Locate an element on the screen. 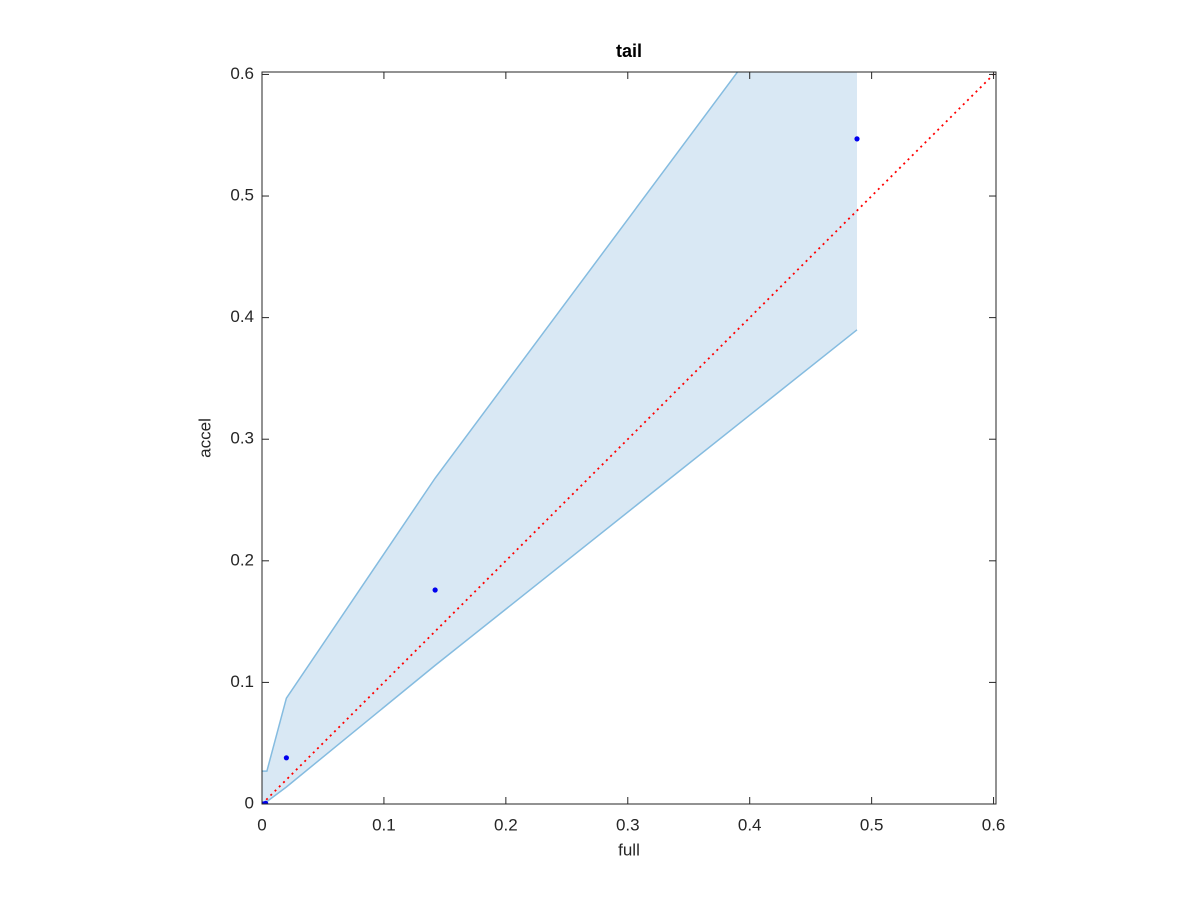  x-tick-label: 0.3 is located at coordinates (628, 824).